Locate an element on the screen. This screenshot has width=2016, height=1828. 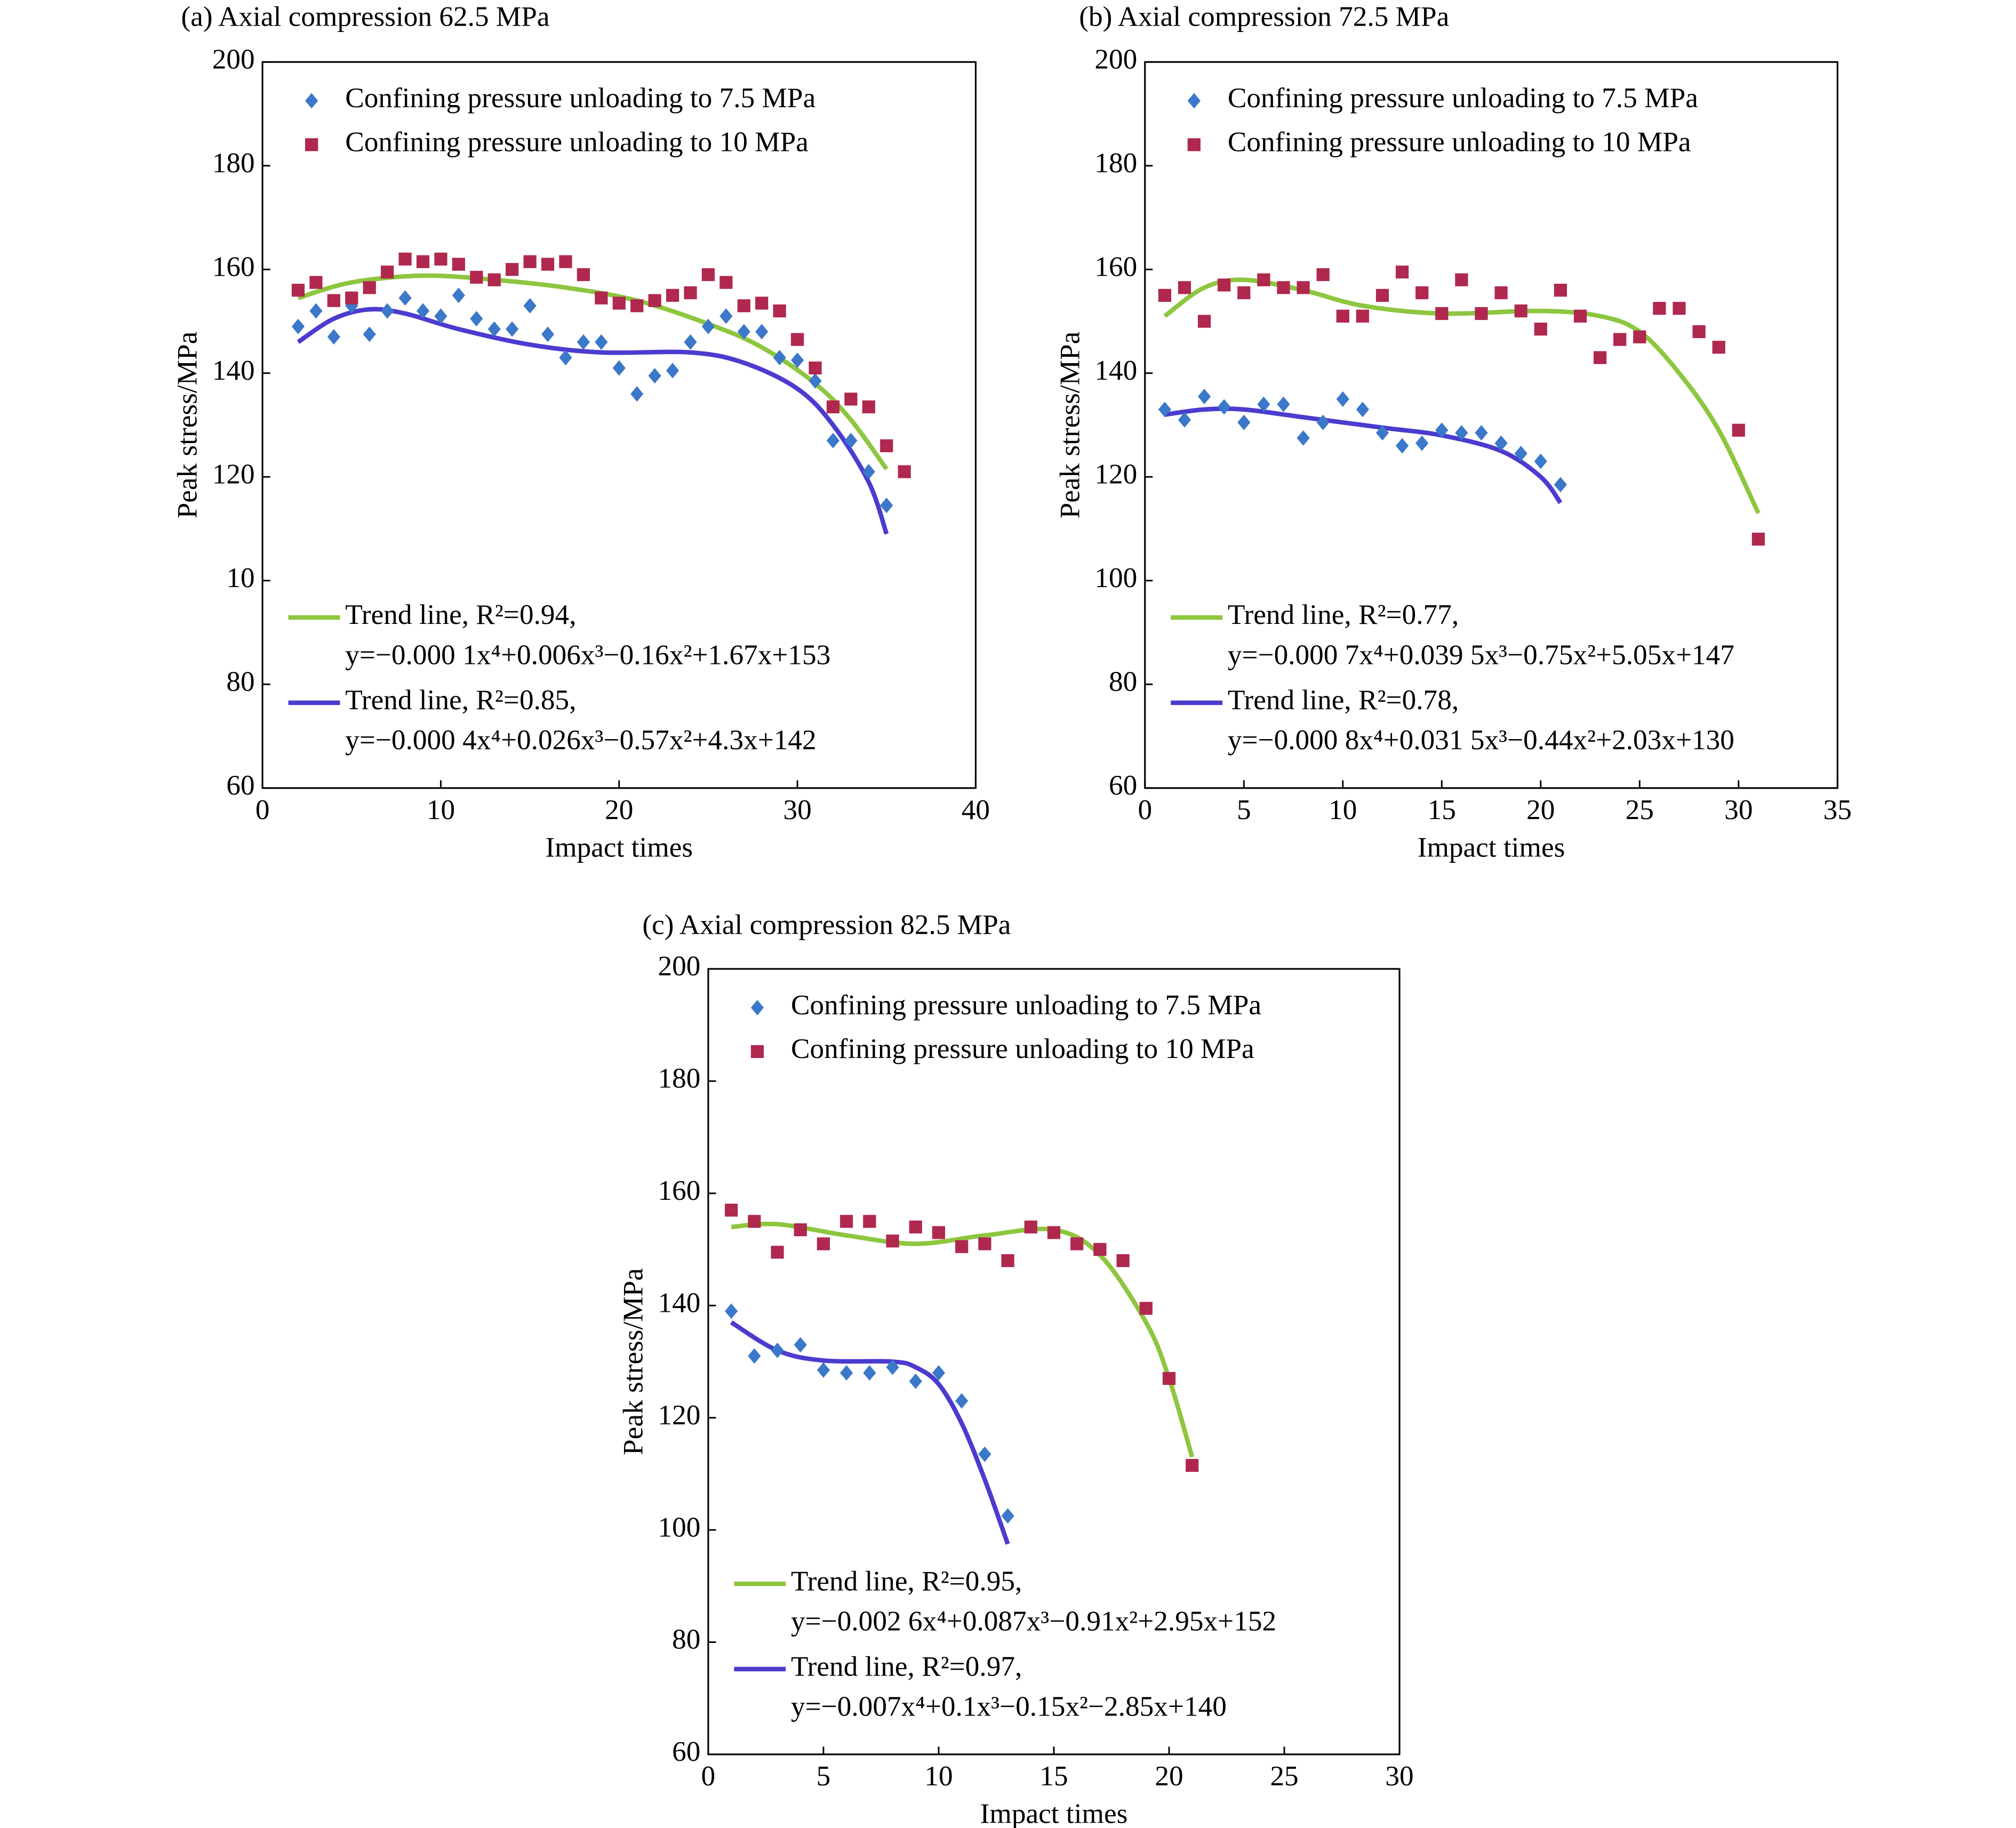
chart-title: (c) Axial compression 82.5 MPa is located at coordinates (826, 925).